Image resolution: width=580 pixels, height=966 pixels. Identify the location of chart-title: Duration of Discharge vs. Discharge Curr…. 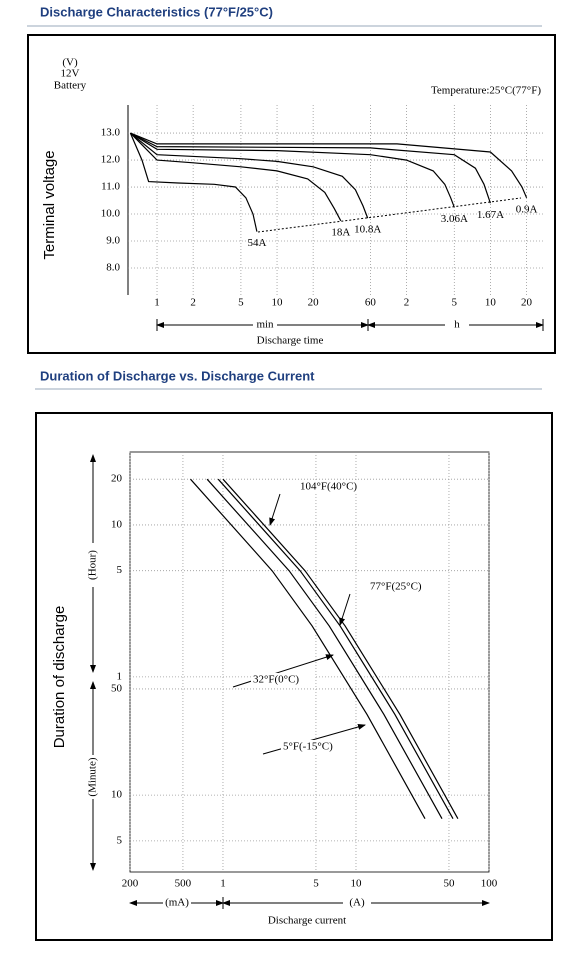
(177, 375).